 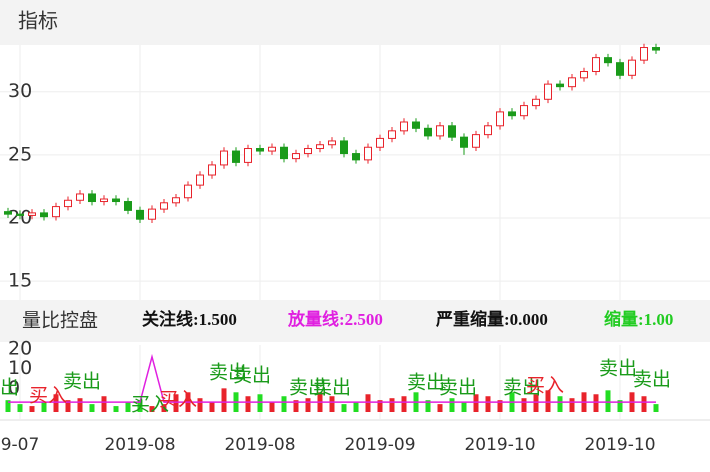 What do you see at coordinates (638, 319) in the screenshot?
I see `indicator-param: 缩量:1.00` at bounding box center [638, 319].